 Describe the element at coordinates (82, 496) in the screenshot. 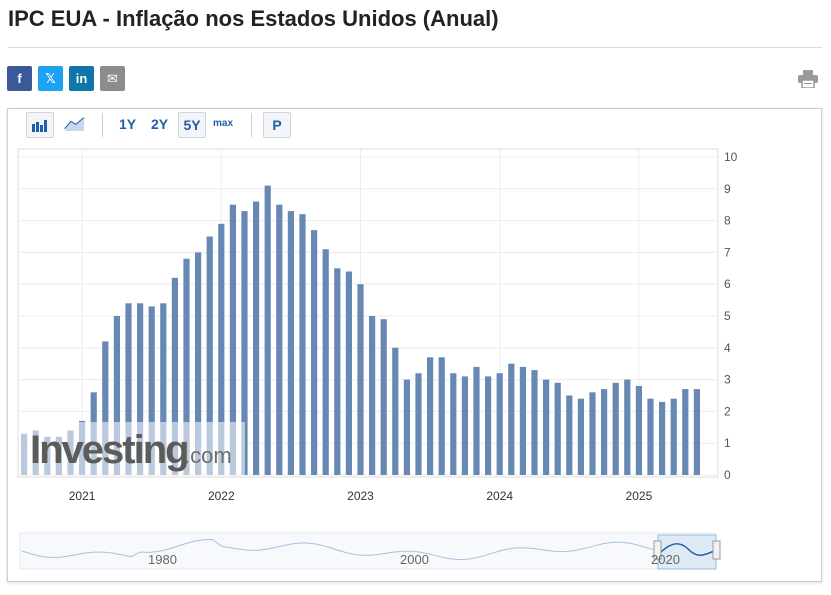

I see `x-tick-label: 2021` at that location.